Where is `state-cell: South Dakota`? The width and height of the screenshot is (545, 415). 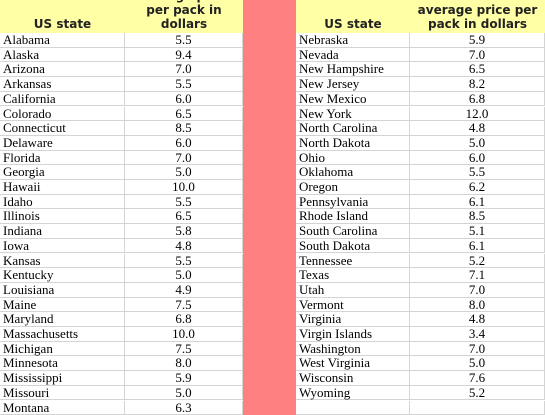 state-cell: South Dakota is located at coordinates (353, 246).